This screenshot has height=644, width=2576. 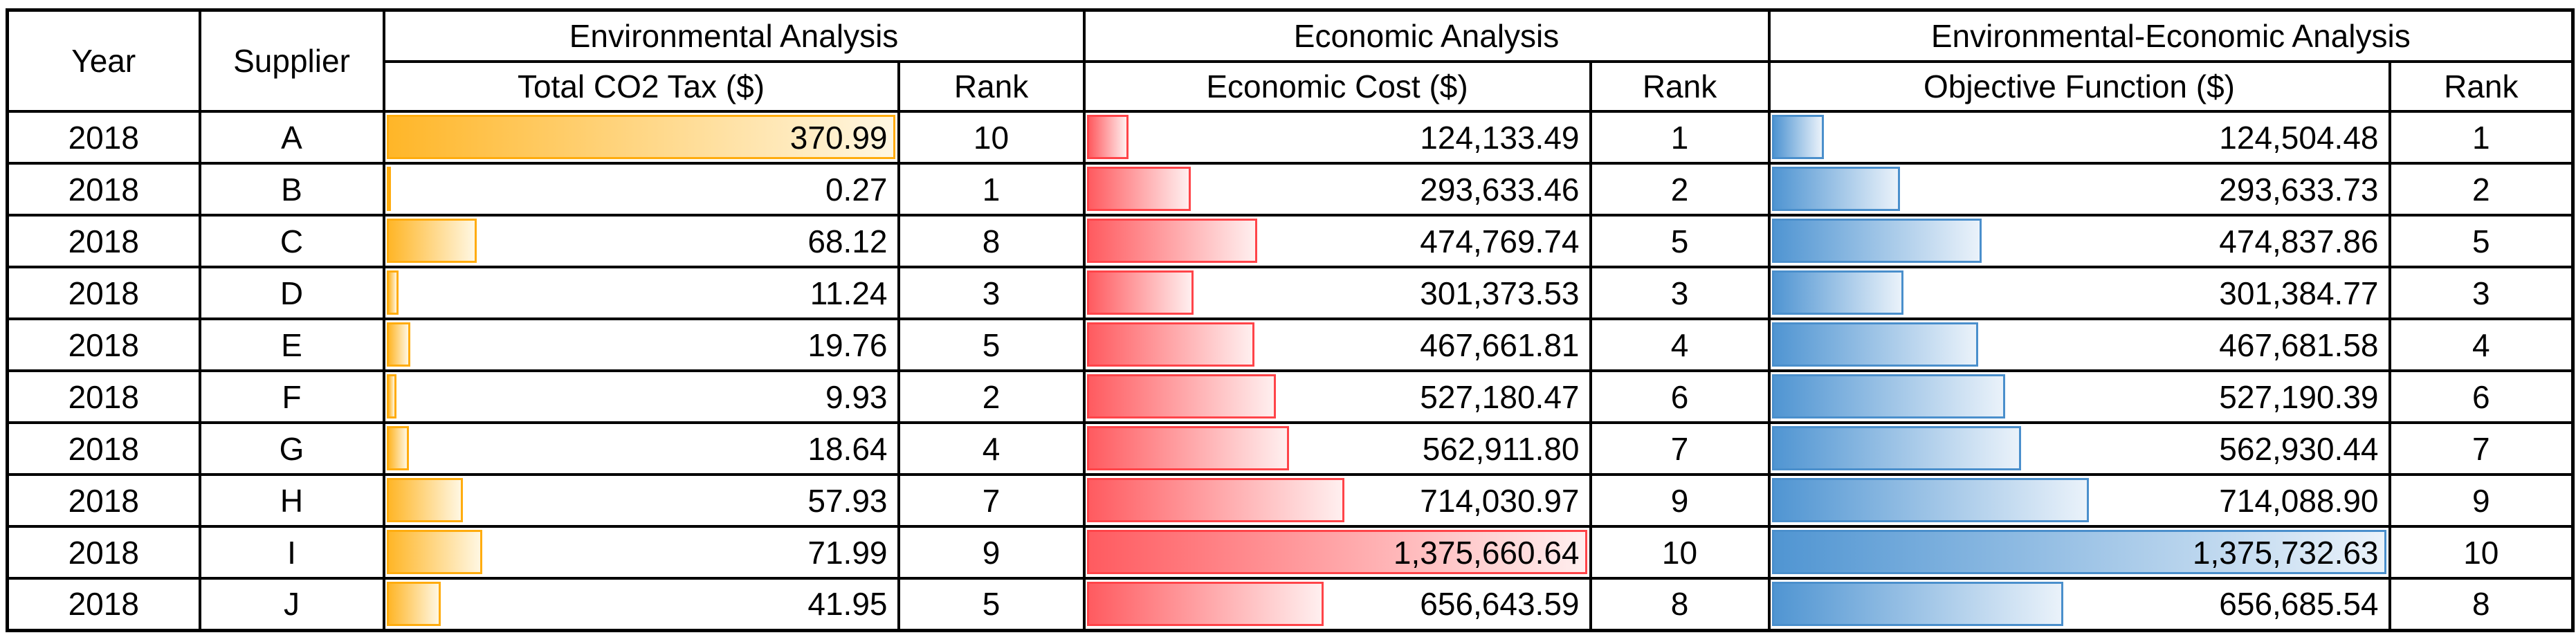 I want to click on obj-value-cell: 562,930.44, so click(x=2079, y=448).